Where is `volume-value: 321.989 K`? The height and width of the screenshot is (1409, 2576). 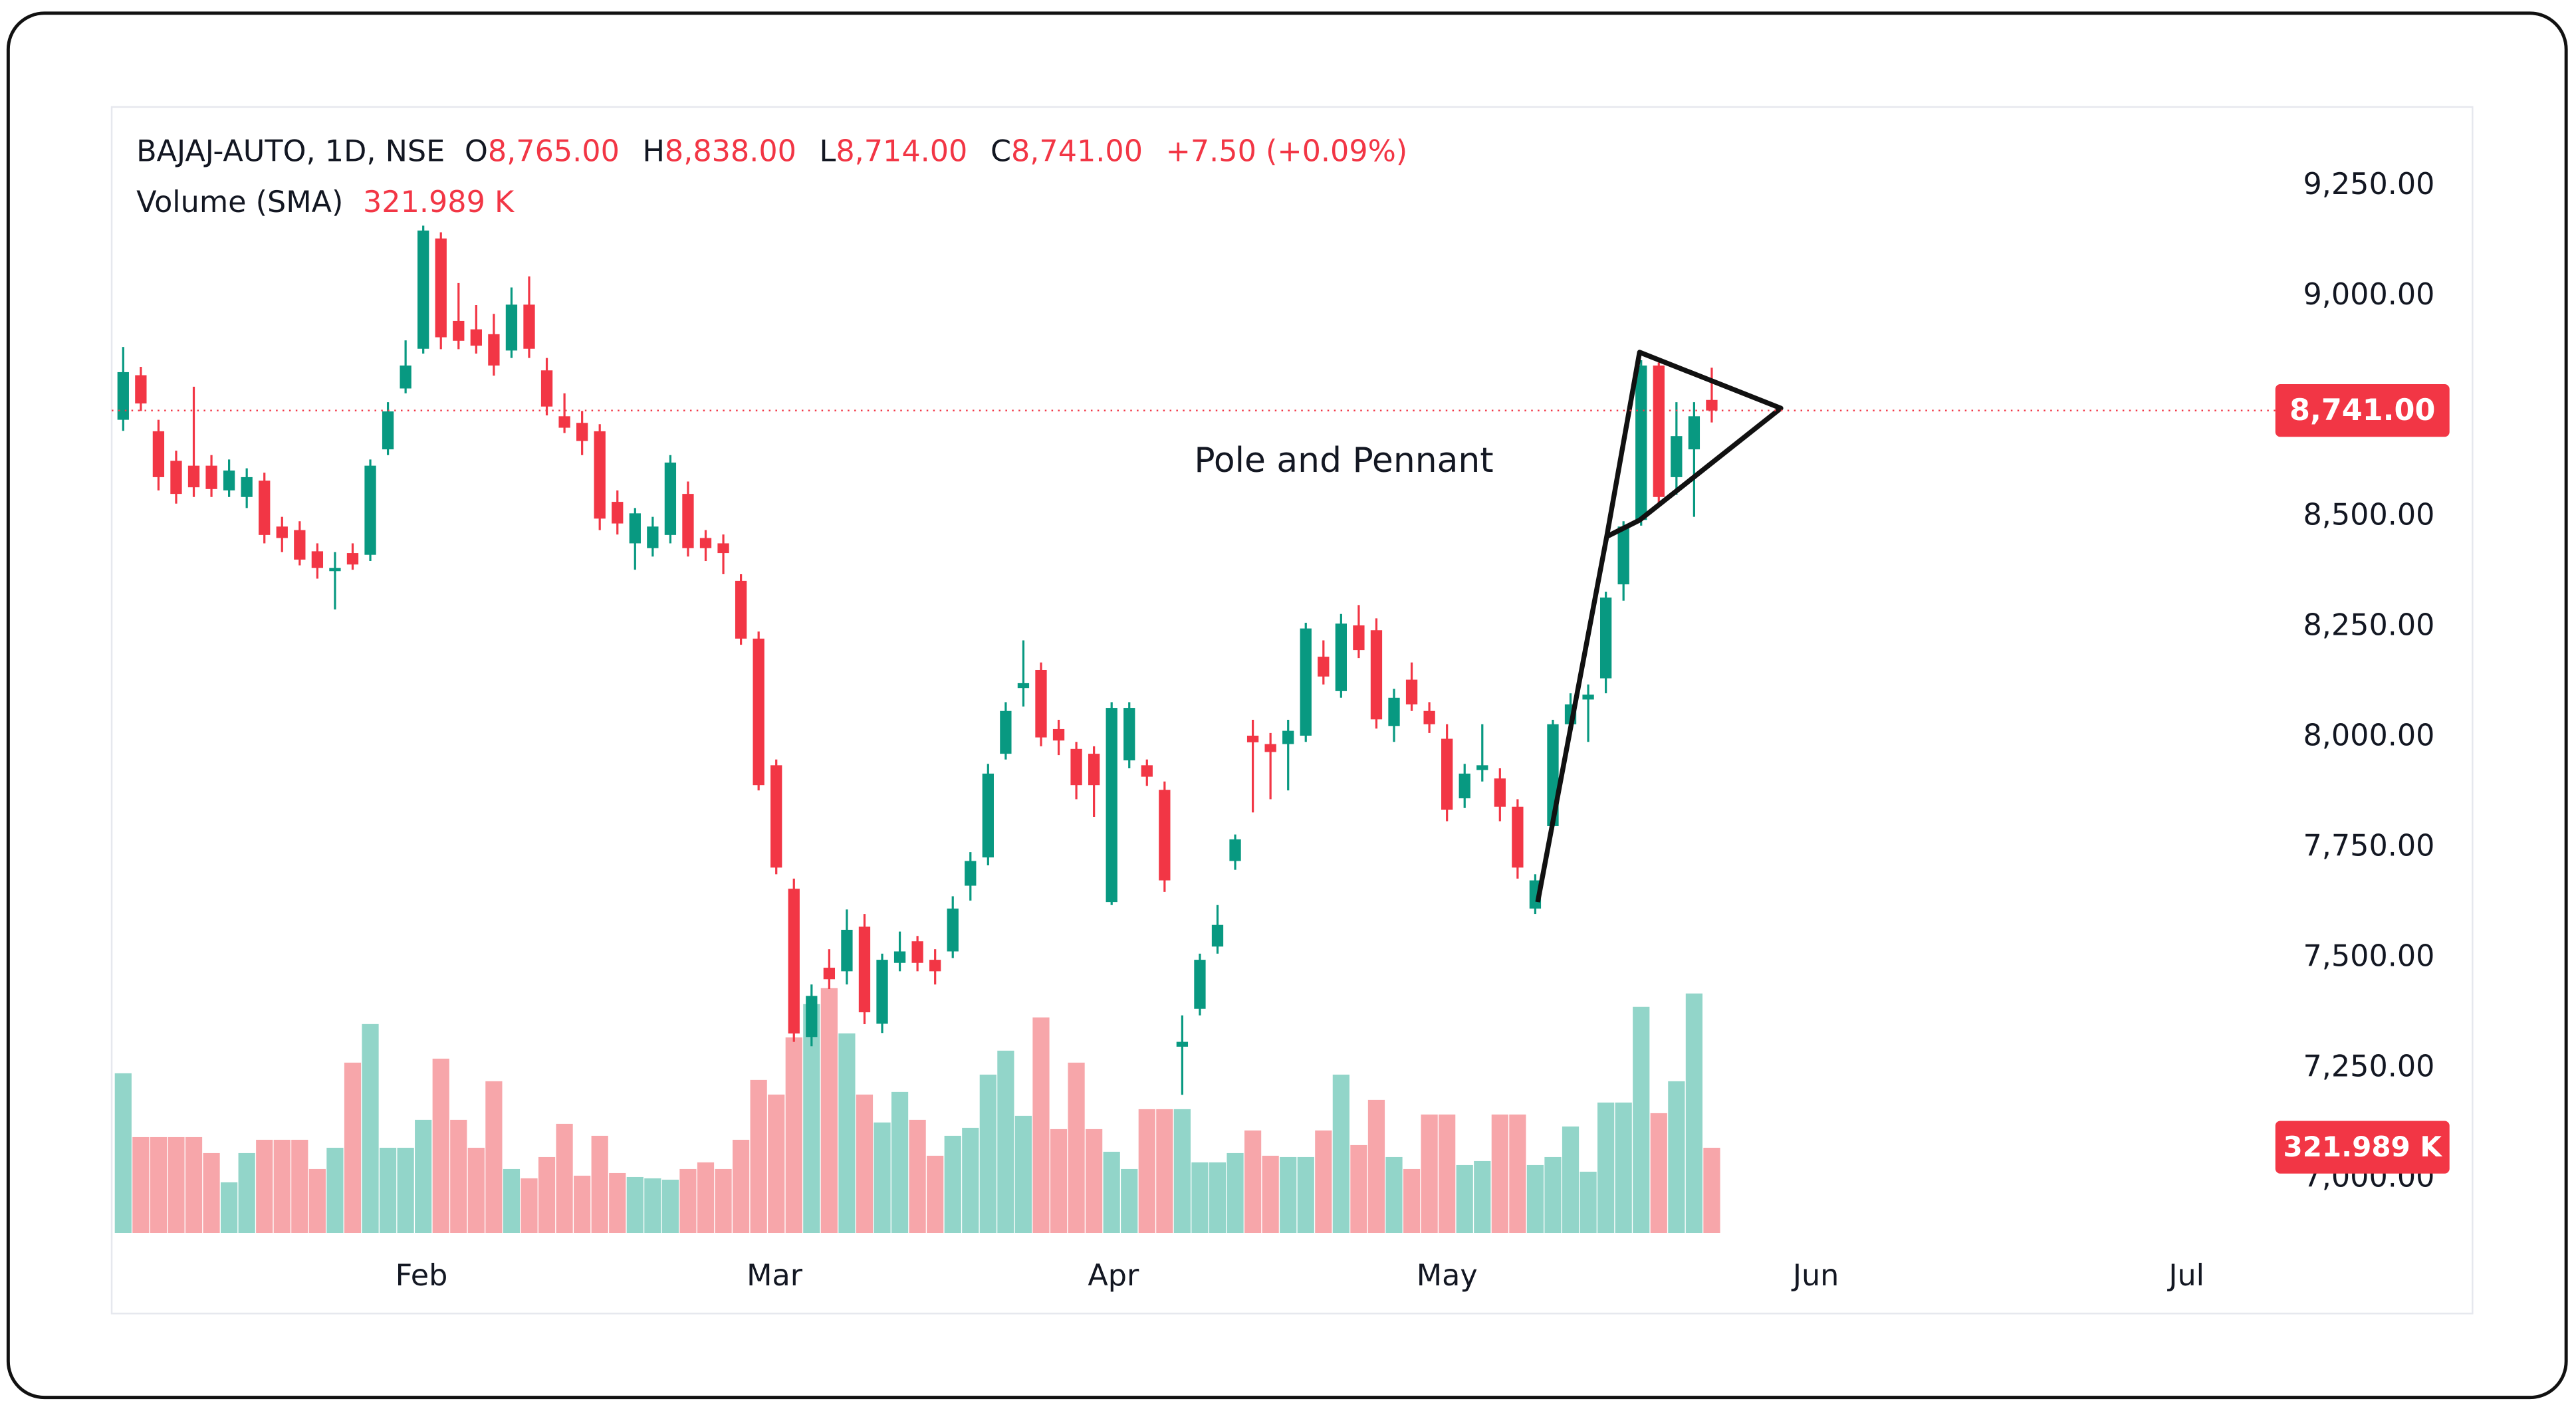
volume-value: 321.989 K is located at coordinates (439, 202).